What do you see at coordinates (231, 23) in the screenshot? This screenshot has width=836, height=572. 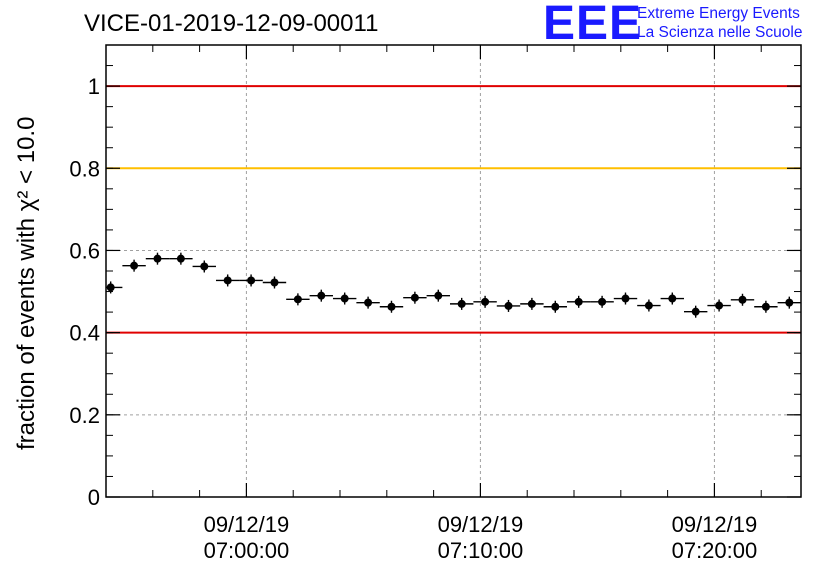 I see `chart-title: VICE-01-2019-12-09-00011` at bounding box center [231, 23].